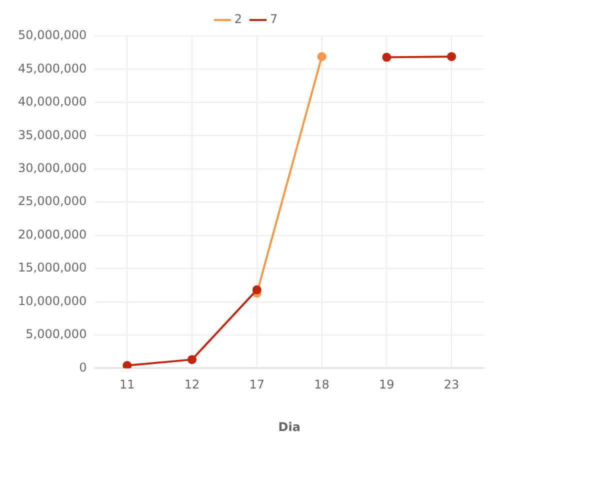  What do you see at coordinates (322, 385) in the screenshot?
I see `x-tick-label: 18` at bounding box center [322, 385].